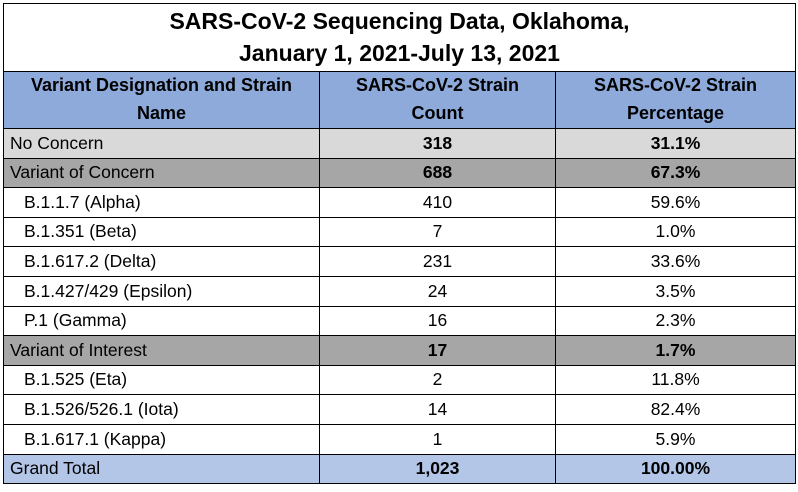 This screenshot has height=492, width=798. What do you see at coordinates (437, 469) in the screenshot?
I see `strain-count-cell: 1,023` at bounding box center [437, 469].